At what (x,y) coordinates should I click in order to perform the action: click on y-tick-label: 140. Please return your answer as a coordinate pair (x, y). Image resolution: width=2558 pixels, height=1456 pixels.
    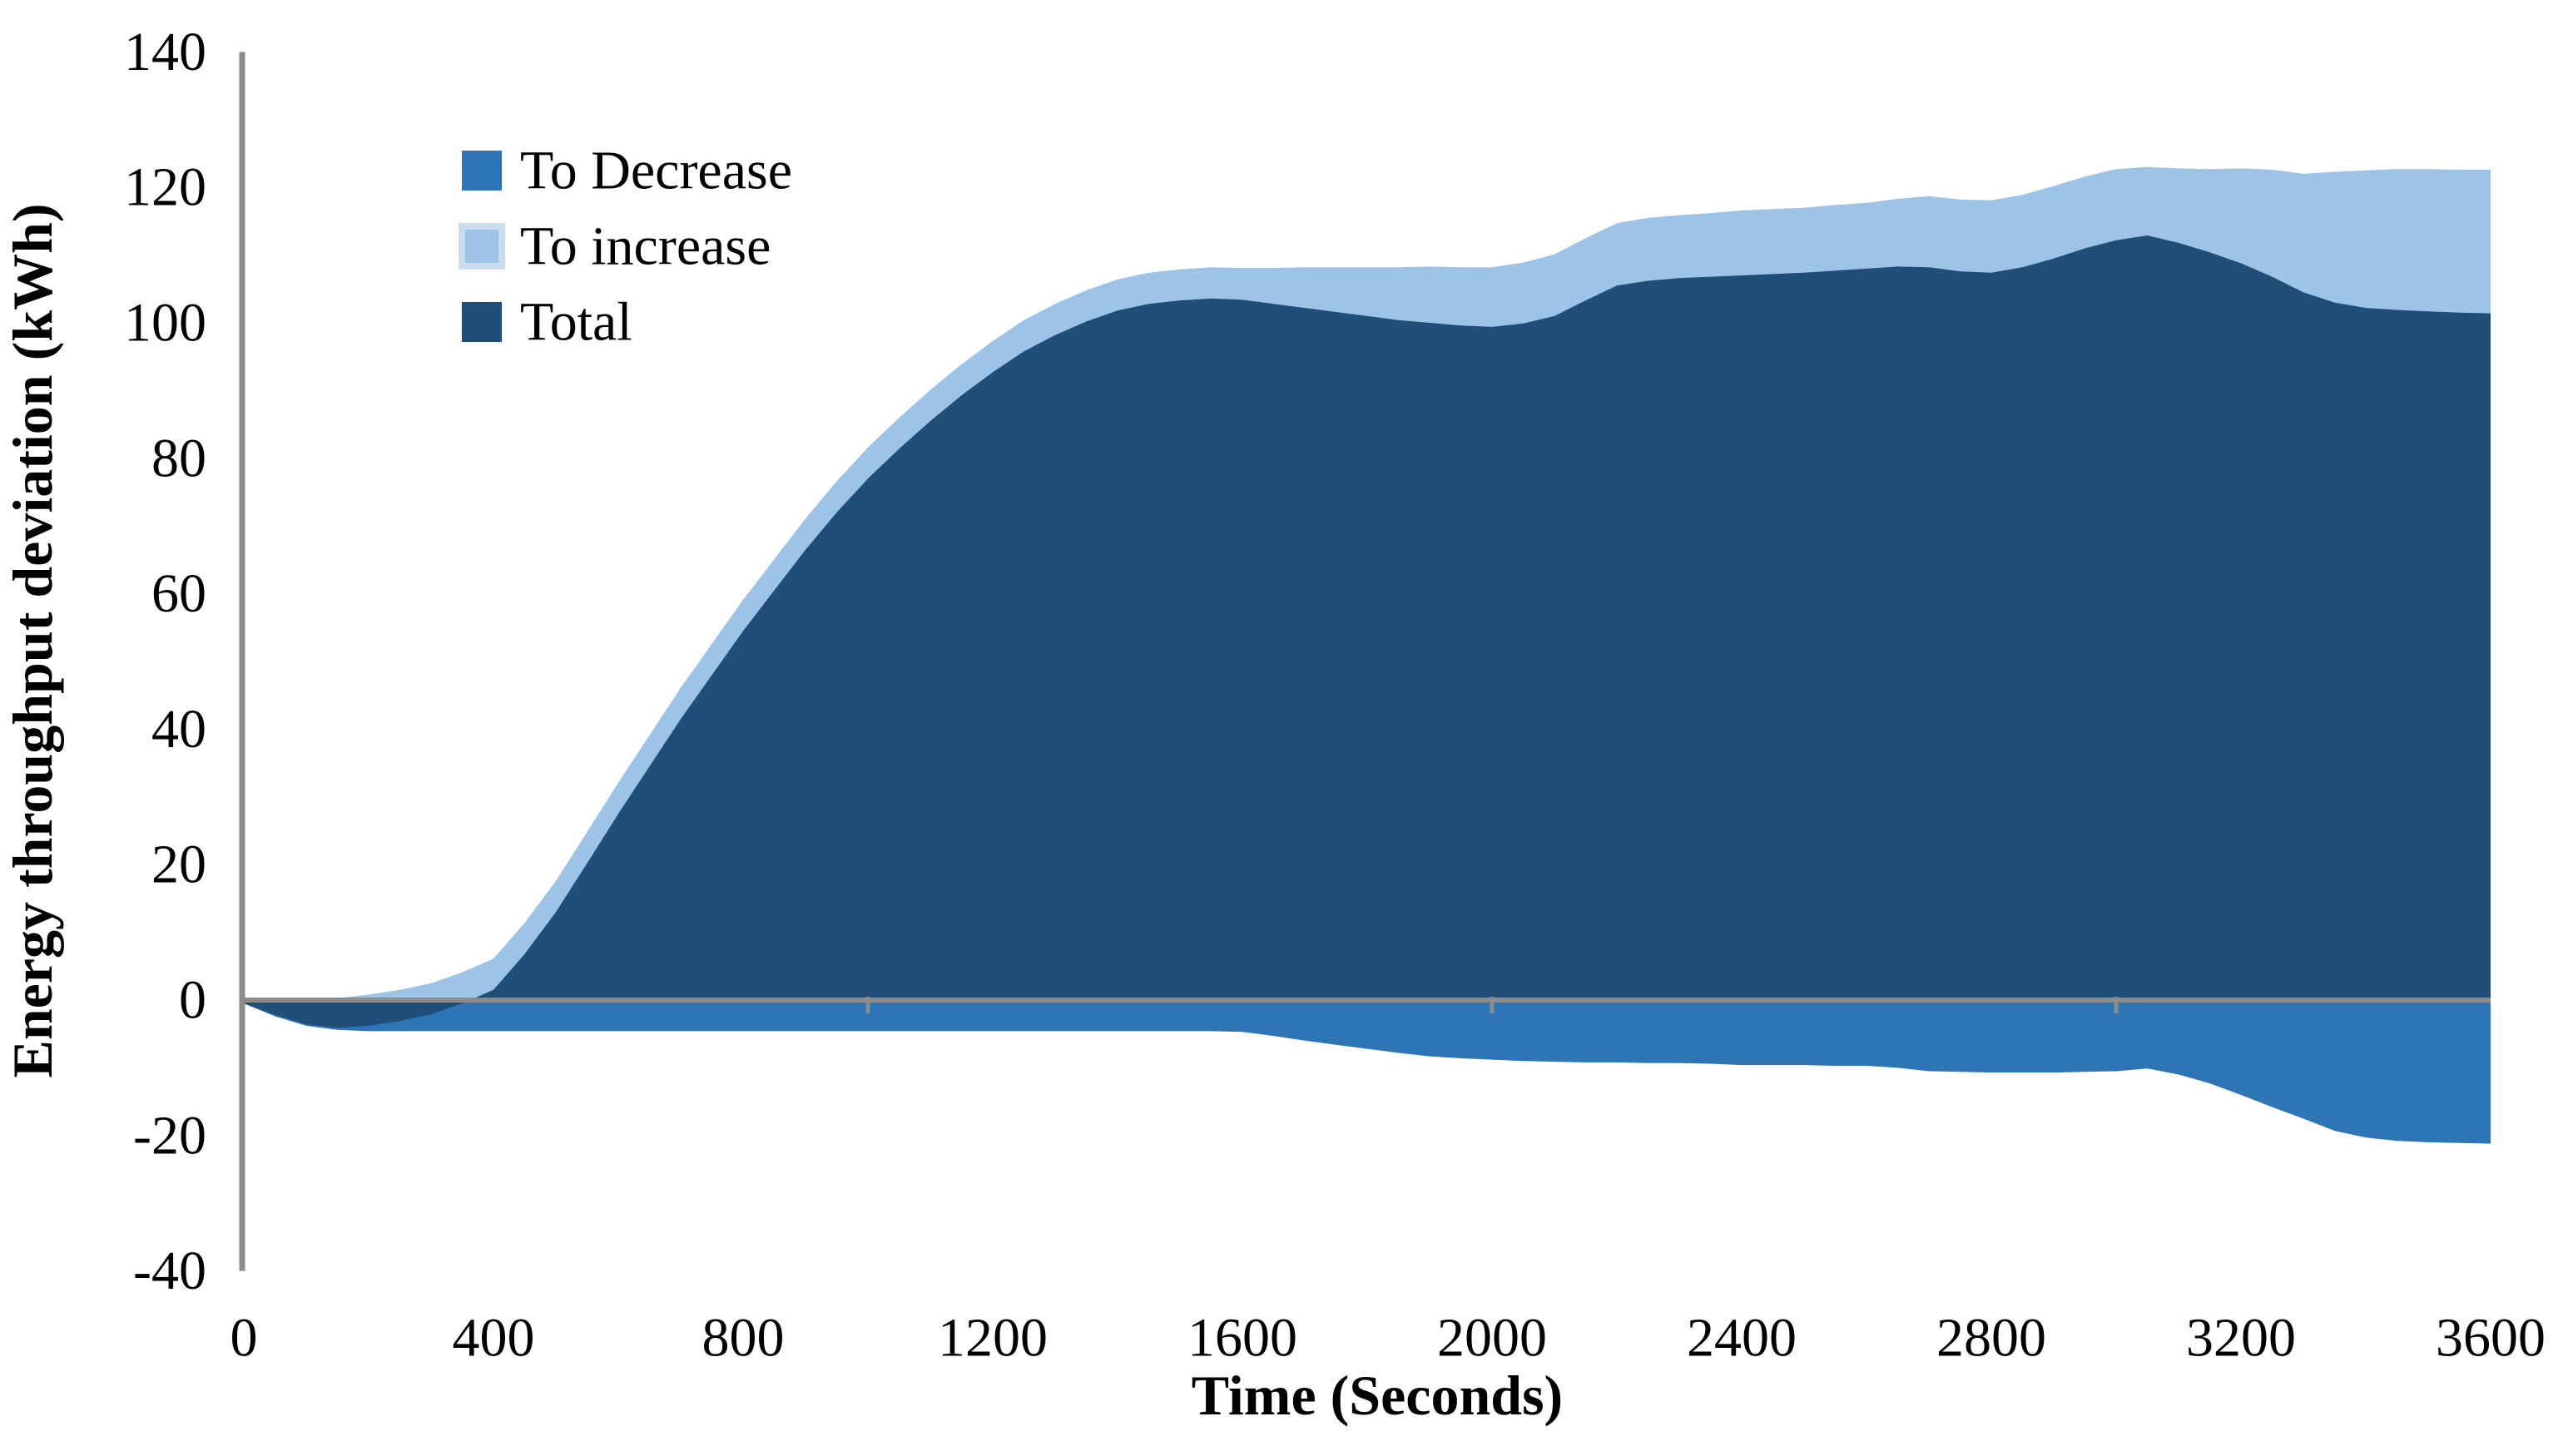
    Looking at the image, I should click on (165, 52).